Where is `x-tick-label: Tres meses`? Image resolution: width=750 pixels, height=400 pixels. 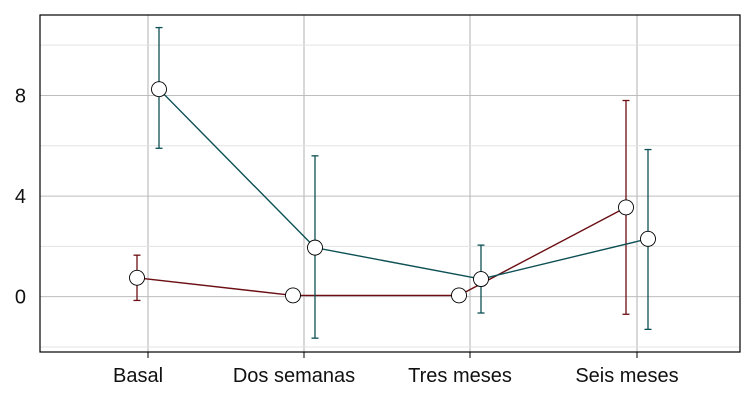
x-tick-label: Tres meses is located at coordinates (460, 376).